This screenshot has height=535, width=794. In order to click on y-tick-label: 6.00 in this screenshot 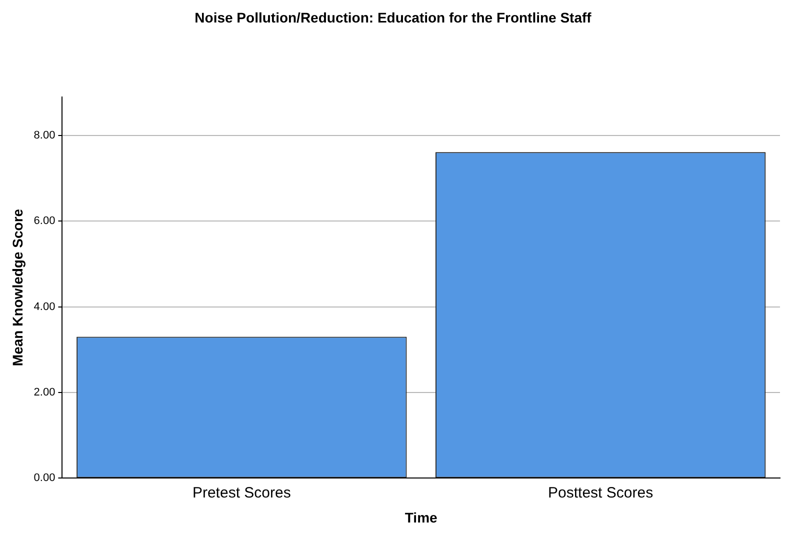, I will do `click(45, 221)`.